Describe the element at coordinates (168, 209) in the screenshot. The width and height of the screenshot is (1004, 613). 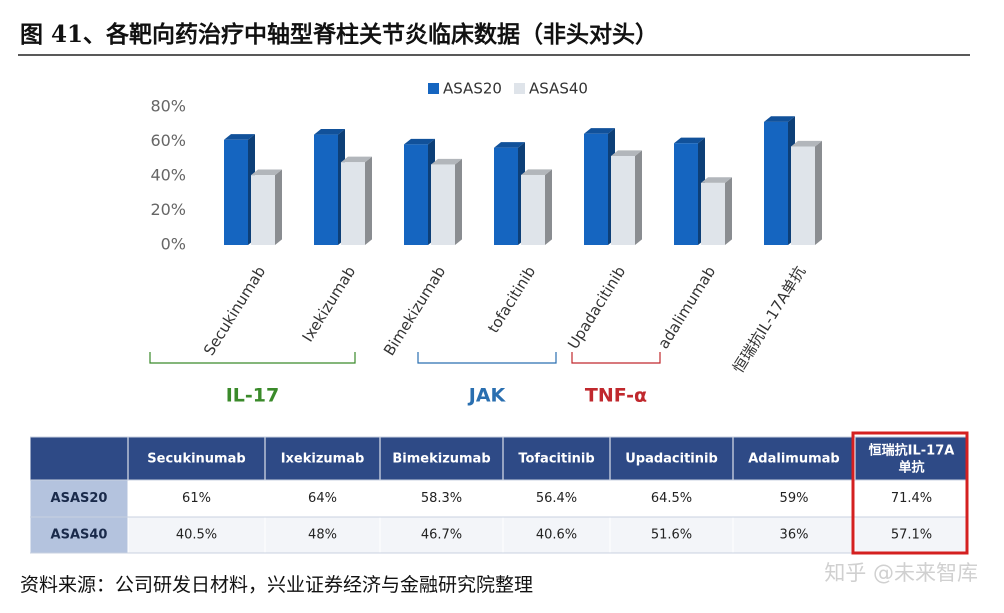
I see `y-tick-label: 20%` at that location.